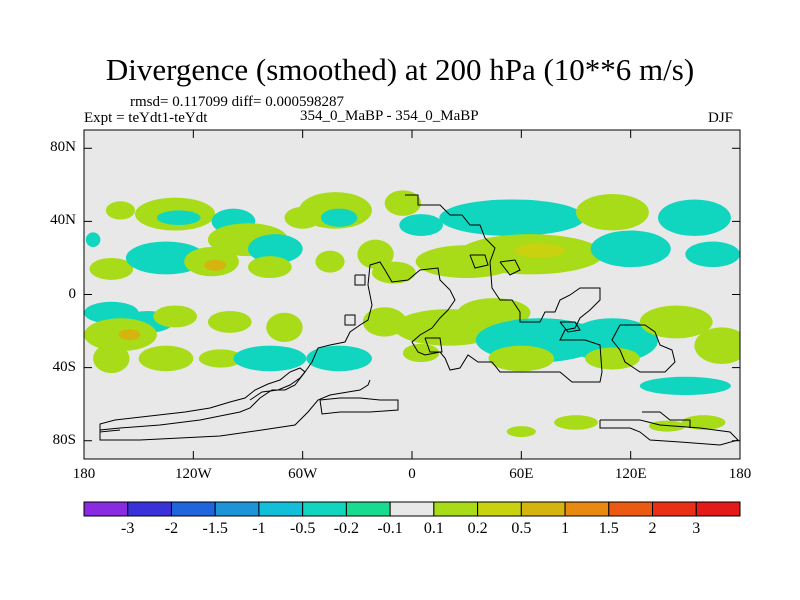 The width and height of the screenshot is (800, 600). What do you see at coordinates (237, 102) in the screenshot?
I see `stats-line: rmsd= 0.117099 diff= 0.000598287` at bounding box center [237, 102].